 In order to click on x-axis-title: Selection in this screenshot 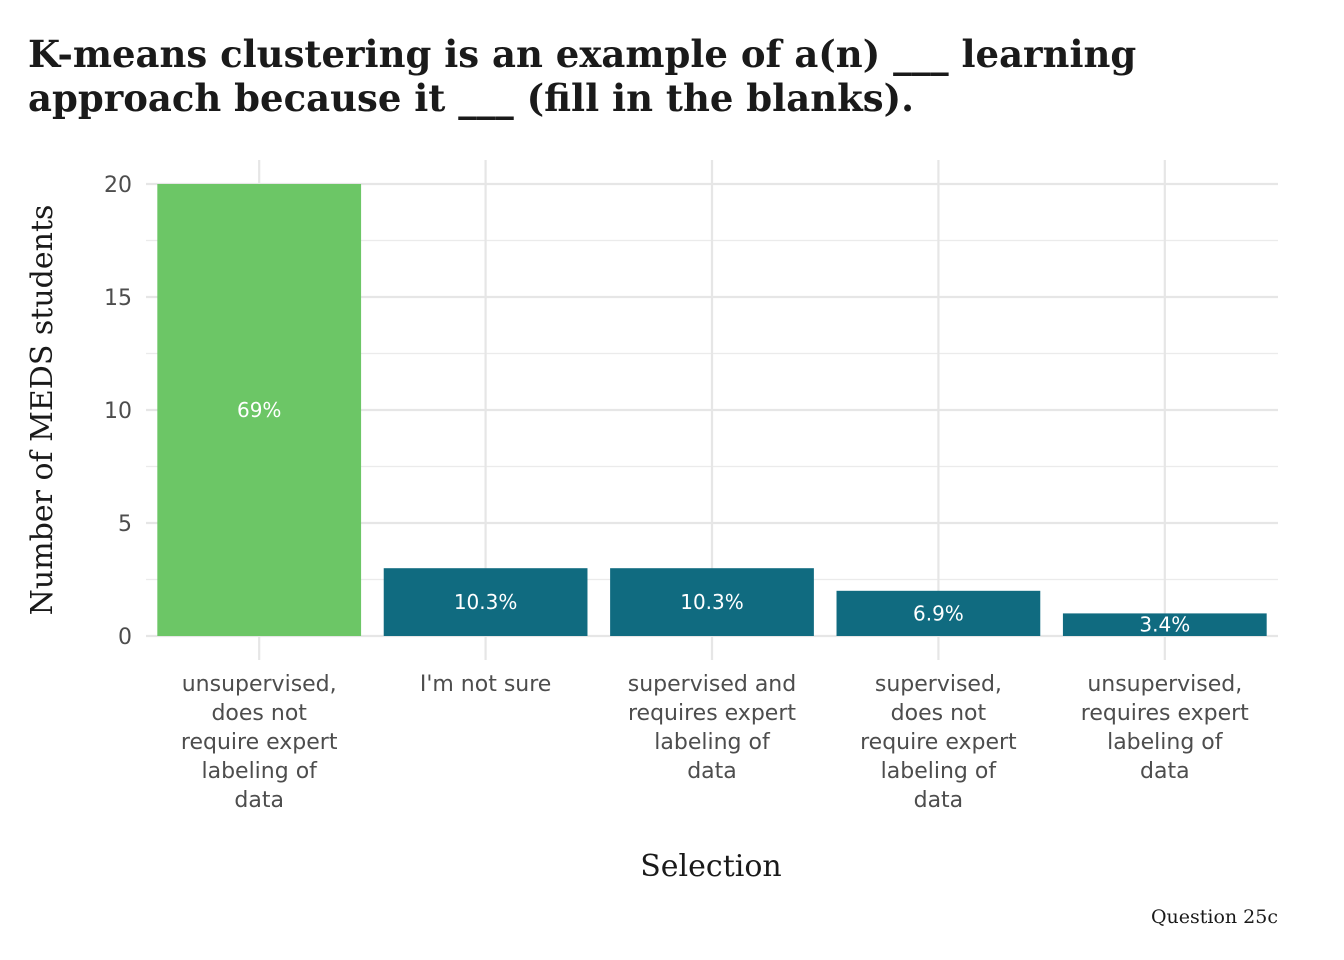, I will do `click(711, 866)`.